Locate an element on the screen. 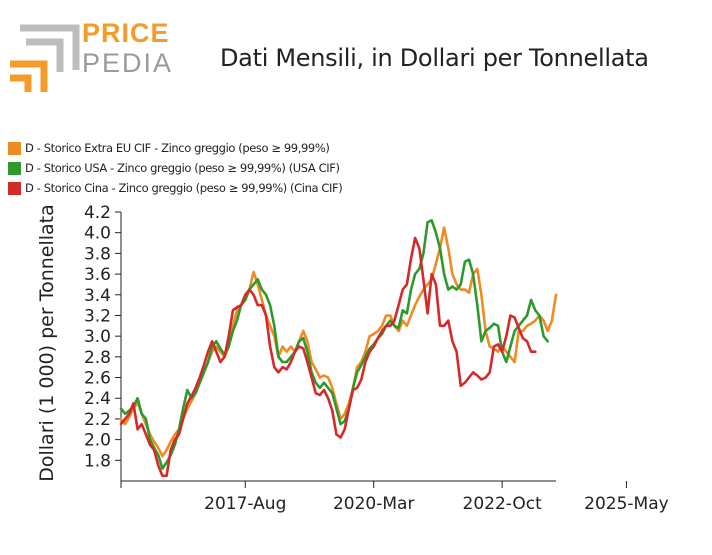  logo-mark-icon is located at coordinates (45, 58).